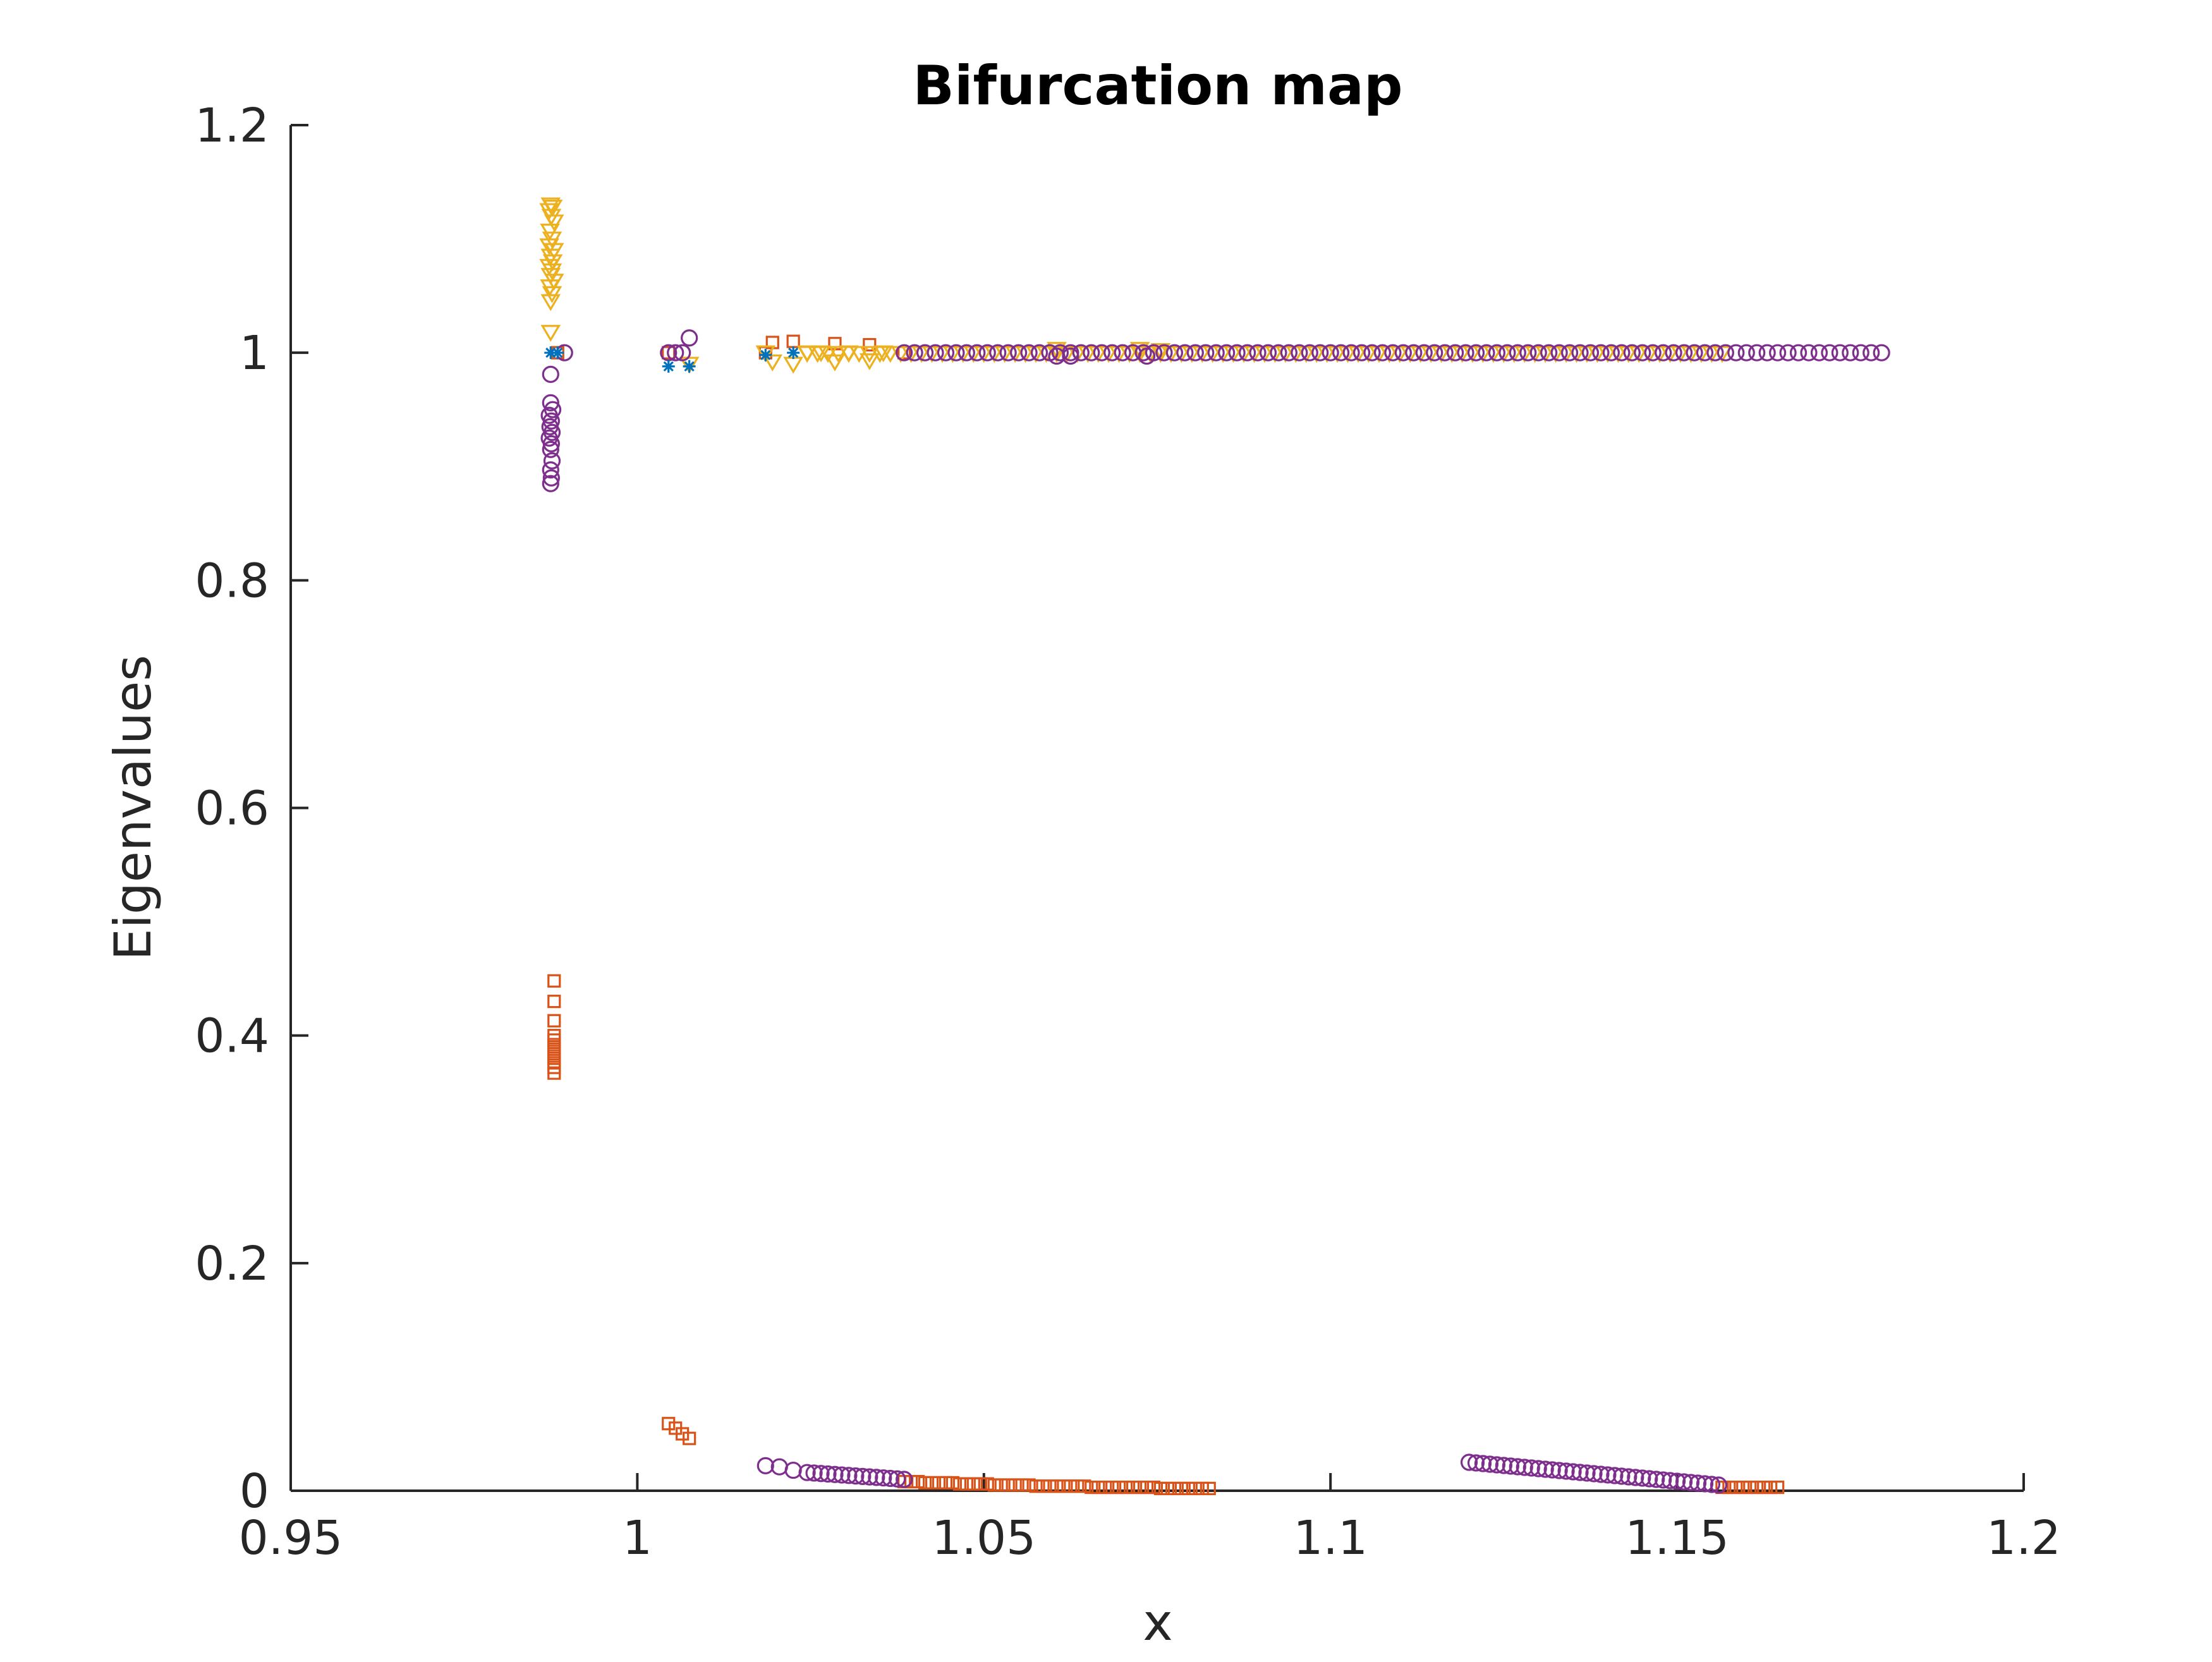  Describe the element at coordinates (1677, 1538) in the screenshot. I see `x-tick-label: 1.15` at that location.